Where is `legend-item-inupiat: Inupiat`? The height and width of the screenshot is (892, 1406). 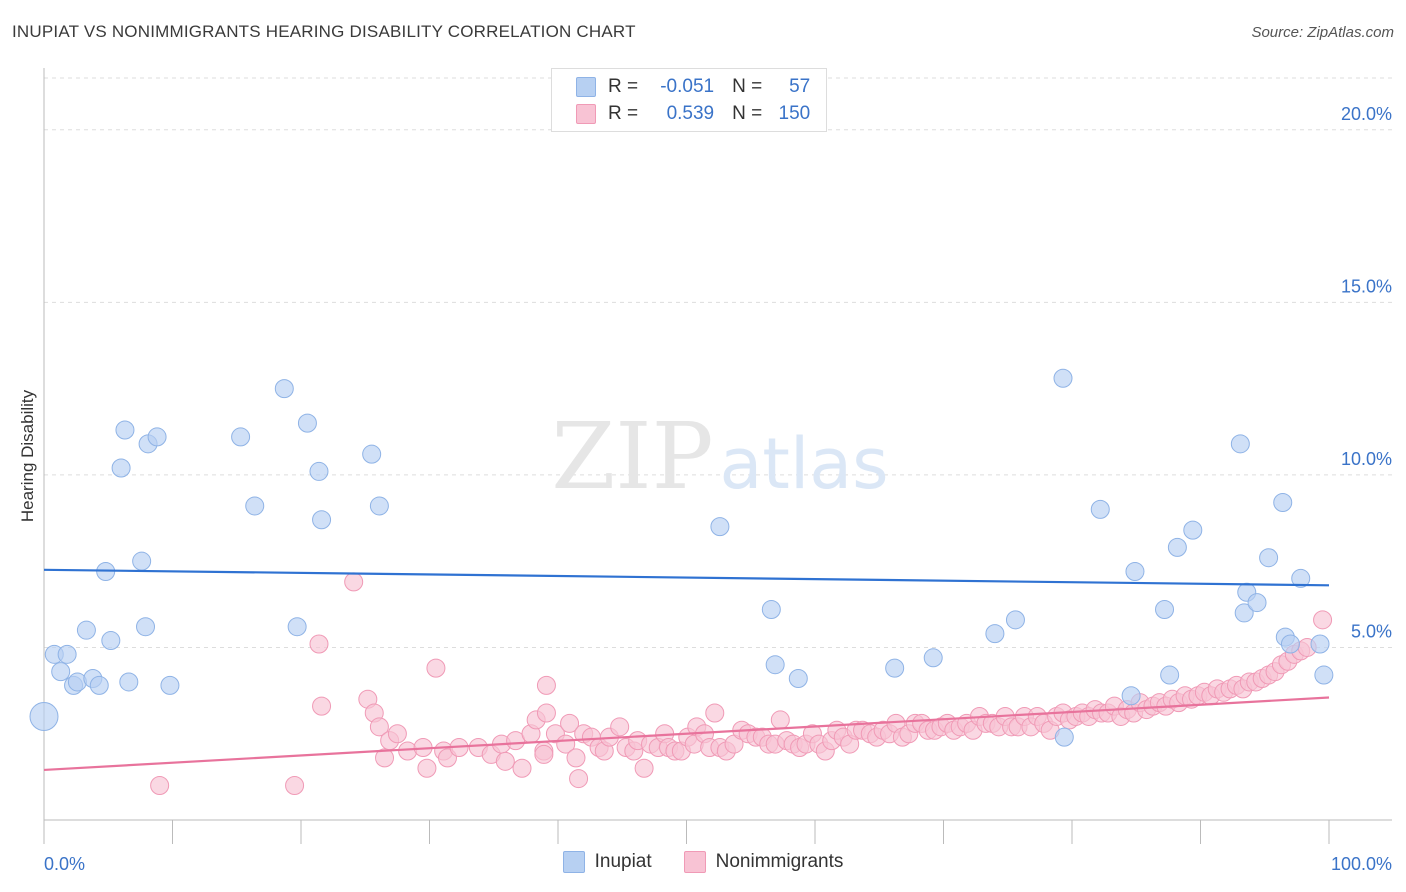 legend-item-inupiat: Inupiat is located at coordinates (607, 862).